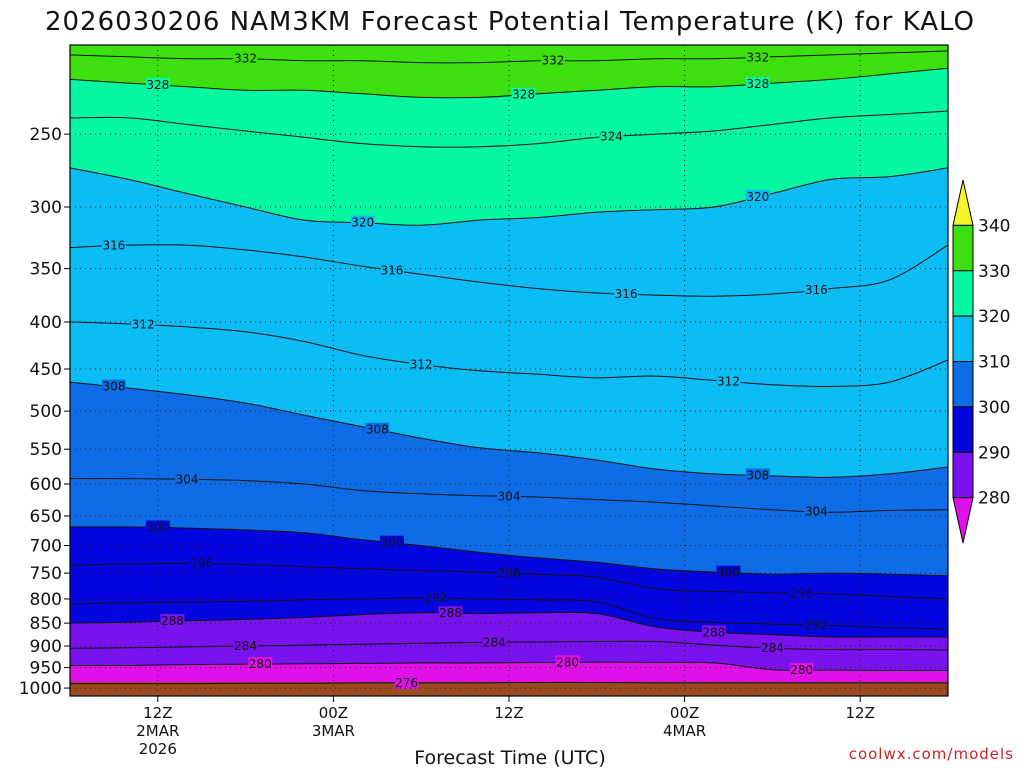  Describe the element at coordinates (994, 226) in the screenshot. I see `colorbar-label: 340` at that location.